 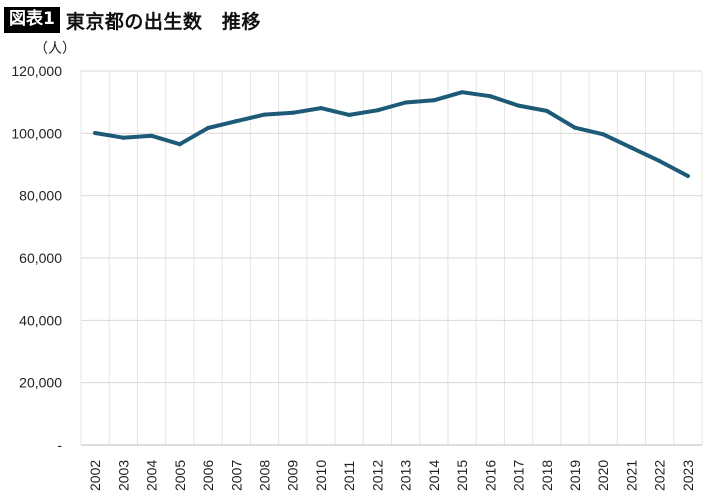 I want to click on x-tick-label: 2017, so click(x=519, y=475).